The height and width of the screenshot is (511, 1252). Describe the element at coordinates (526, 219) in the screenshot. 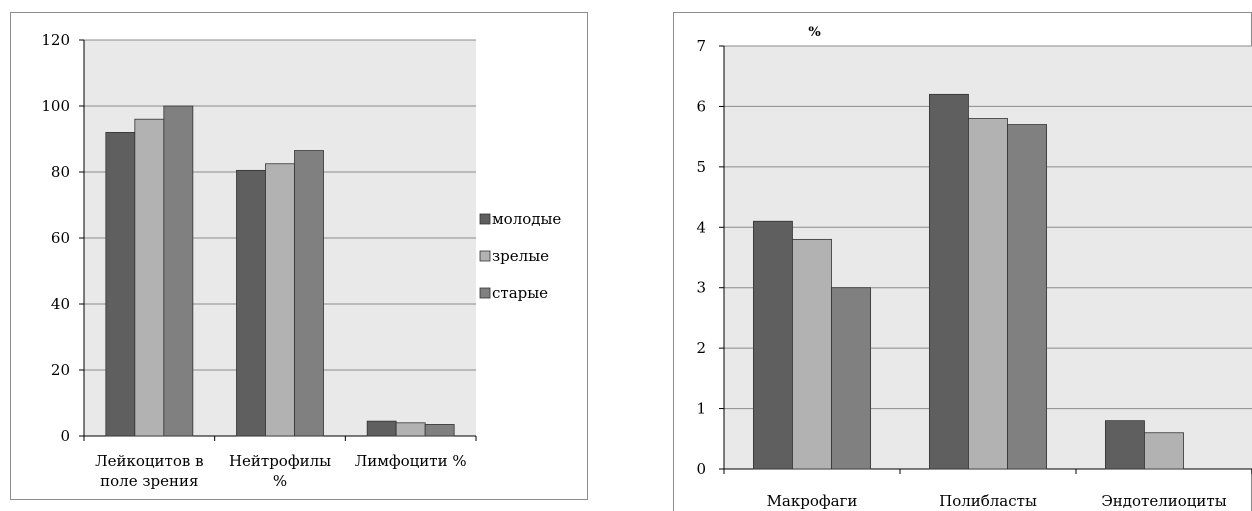

I see `legend-label: молодые` at that location.